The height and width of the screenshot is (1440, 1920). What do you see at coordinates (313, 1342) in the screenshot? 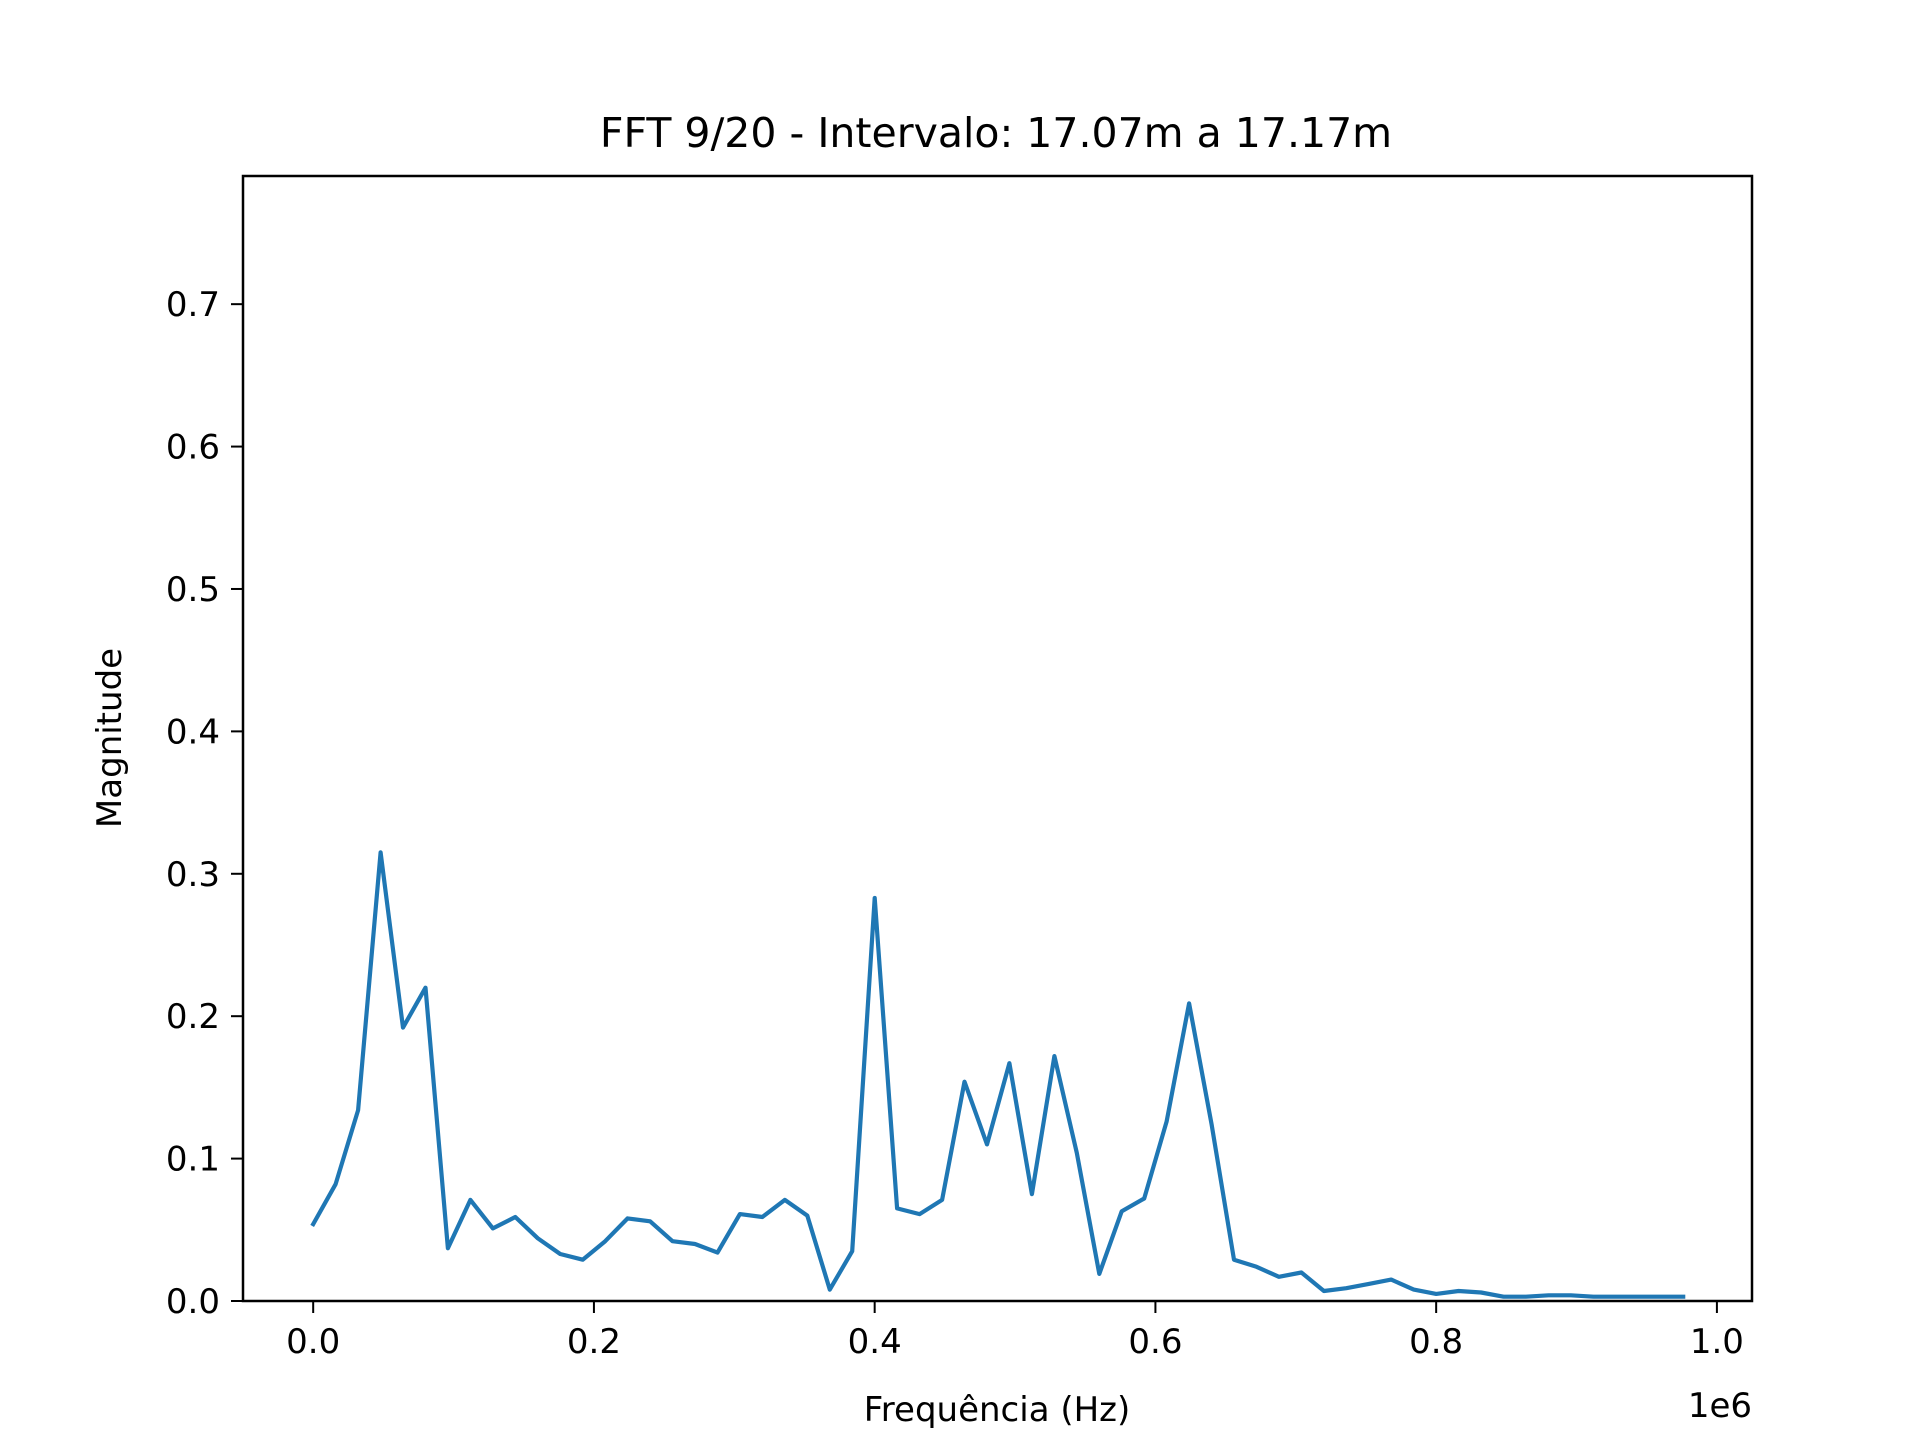
I see `x-tick-label: 0.0` at bounding box center [313, 1342].